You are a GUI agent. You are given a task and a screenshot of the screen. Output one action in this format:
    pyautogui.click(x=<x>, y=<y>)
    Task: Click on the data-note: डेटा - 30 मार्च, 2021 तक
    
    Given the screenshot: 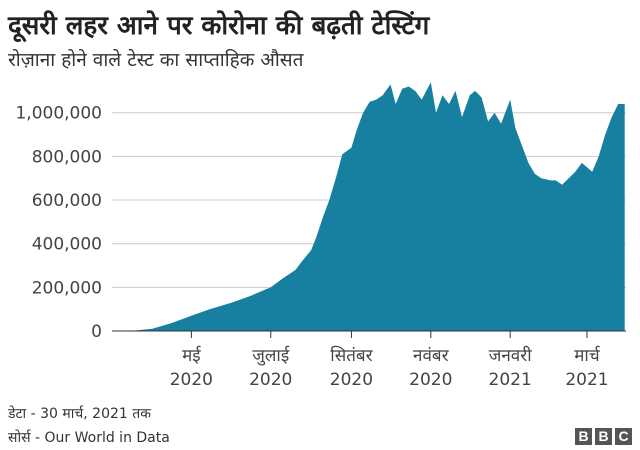 What is the action you would take?
    pyautogui.click(x=79, y=414)
    